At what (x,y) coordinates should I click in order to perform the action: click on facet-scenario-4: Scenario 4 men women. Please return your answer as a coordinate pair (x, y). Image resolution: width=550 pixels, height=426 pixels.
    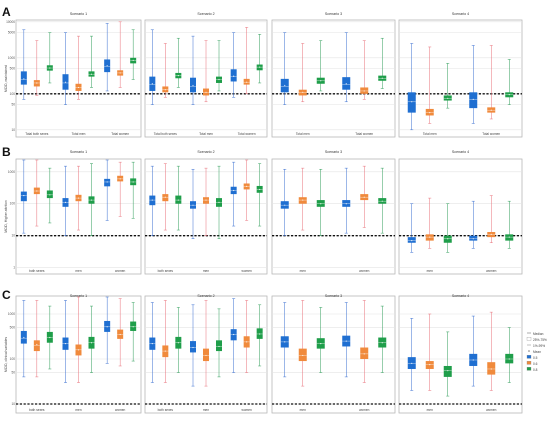
    Looking at the image, I should click on (460, 354).